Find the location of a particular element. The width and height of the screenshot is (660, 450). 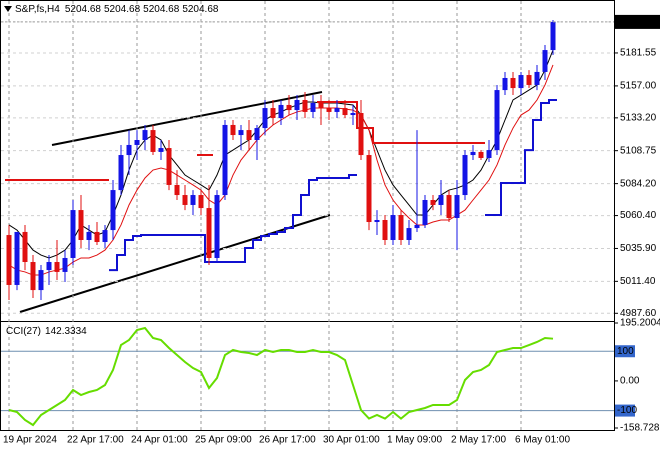

y-tick-label: 100 is located at coordinates (625, 351).